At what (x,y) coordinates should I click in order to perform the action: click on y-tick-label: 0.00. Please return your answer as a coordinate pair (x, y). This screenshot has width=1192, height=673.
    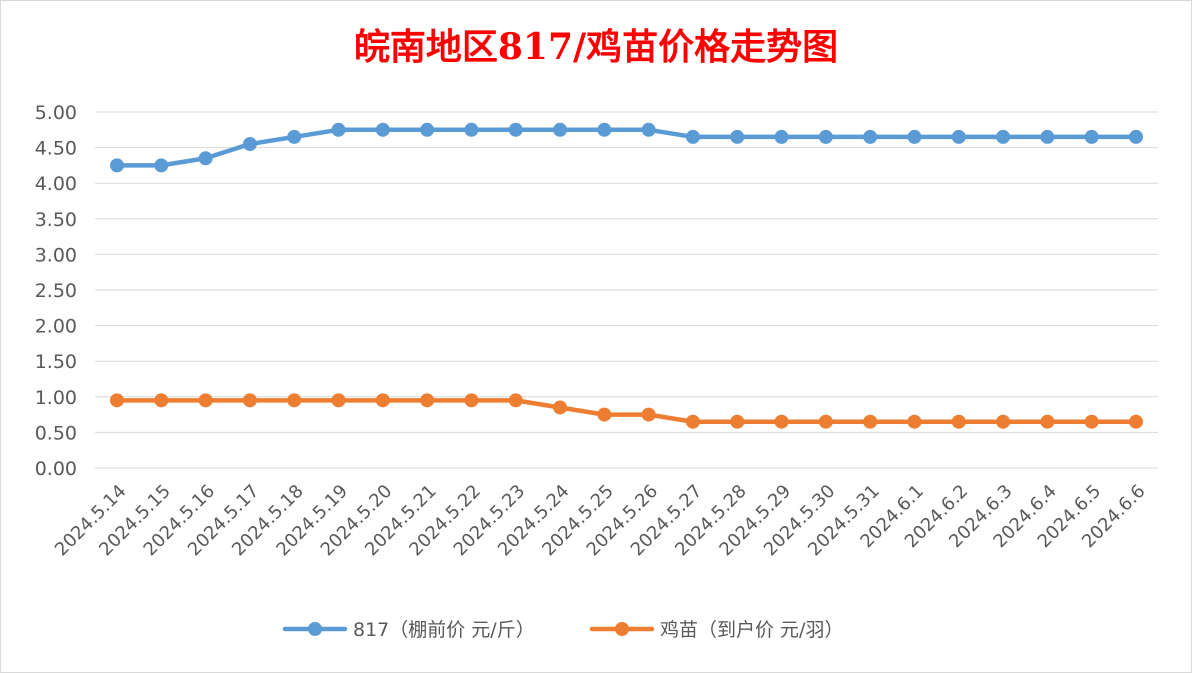
    Looking at the image, I should click on (56, 469).